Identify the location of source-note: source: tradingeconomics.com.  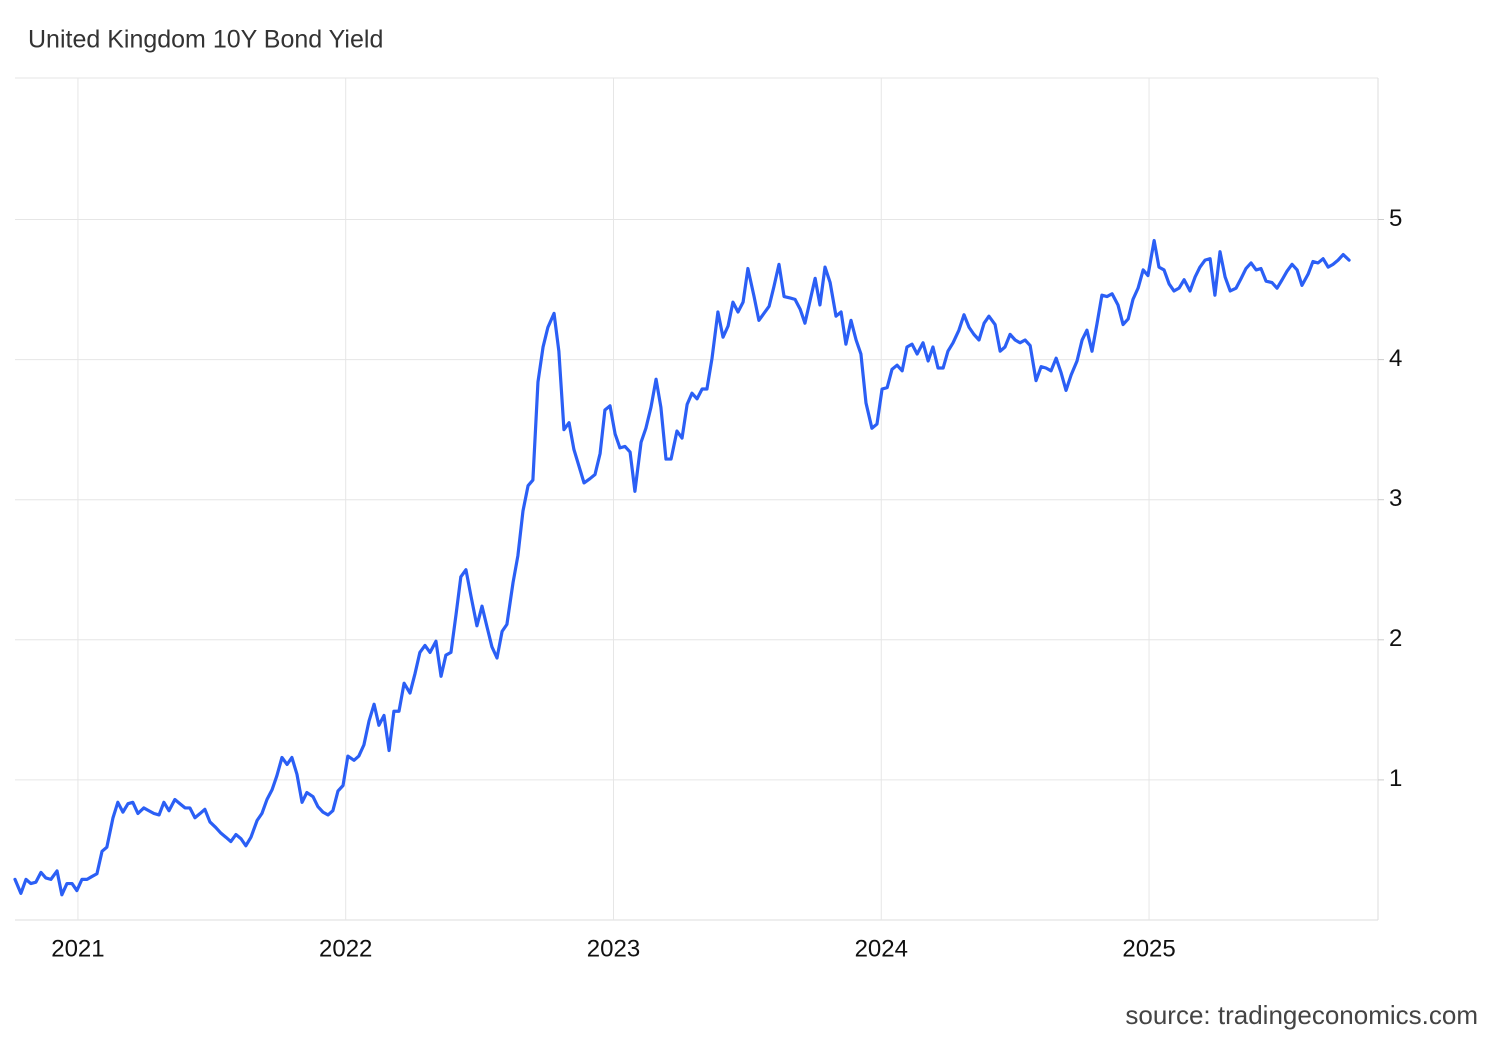
(1301, 1015).